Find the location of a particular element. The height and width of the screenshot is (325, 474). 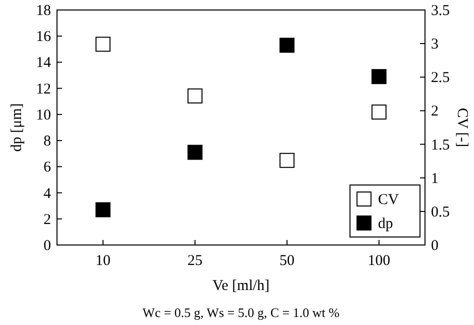

y-tick-label: 8 is located at coordinates (47, 142).